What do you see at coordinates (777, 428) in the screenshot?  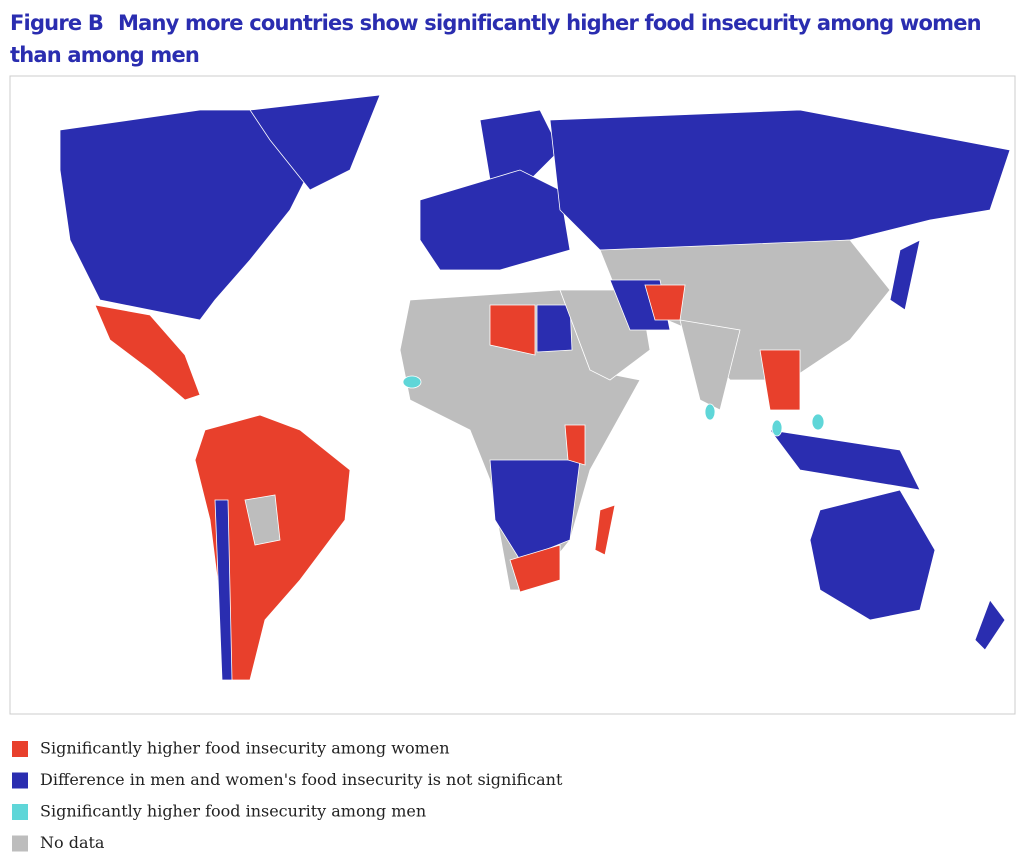 I see `malaysia` at bounding box center [777, 428].